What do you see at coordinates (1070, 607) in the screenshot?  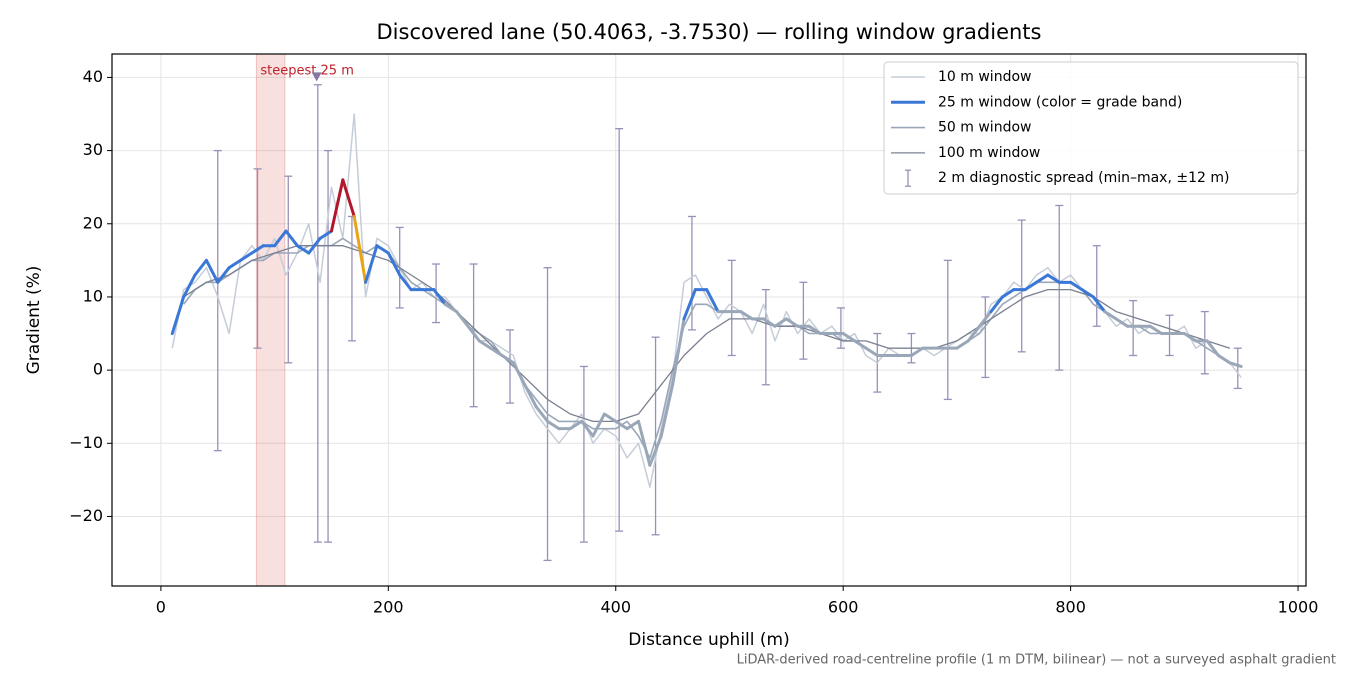 I see `x-tick-label: 800` at bounding box center [1070, 607].